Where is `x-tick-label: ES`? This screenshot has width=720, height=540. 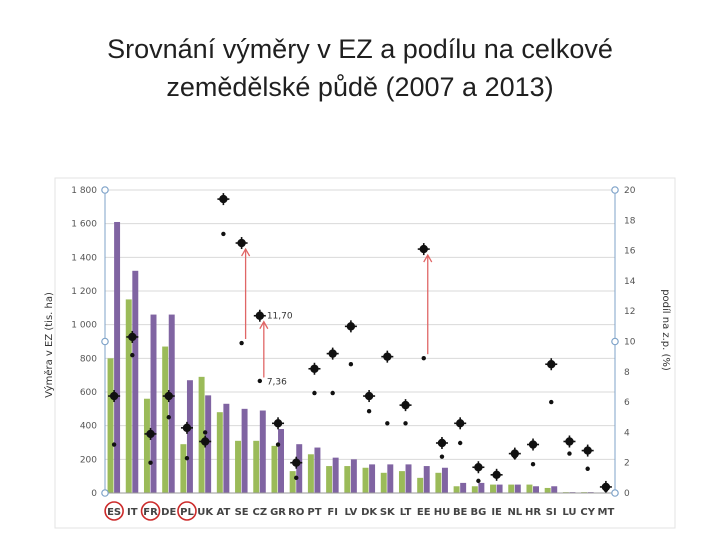 x-tick-label: ES is located at coordinates (114, 512).